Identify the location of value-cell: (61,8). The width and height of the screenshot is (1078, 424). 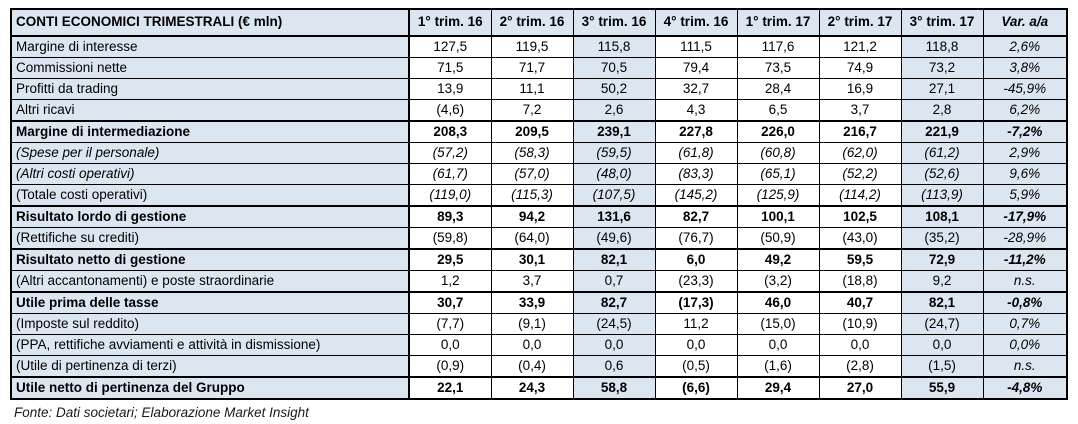
(696, 153).